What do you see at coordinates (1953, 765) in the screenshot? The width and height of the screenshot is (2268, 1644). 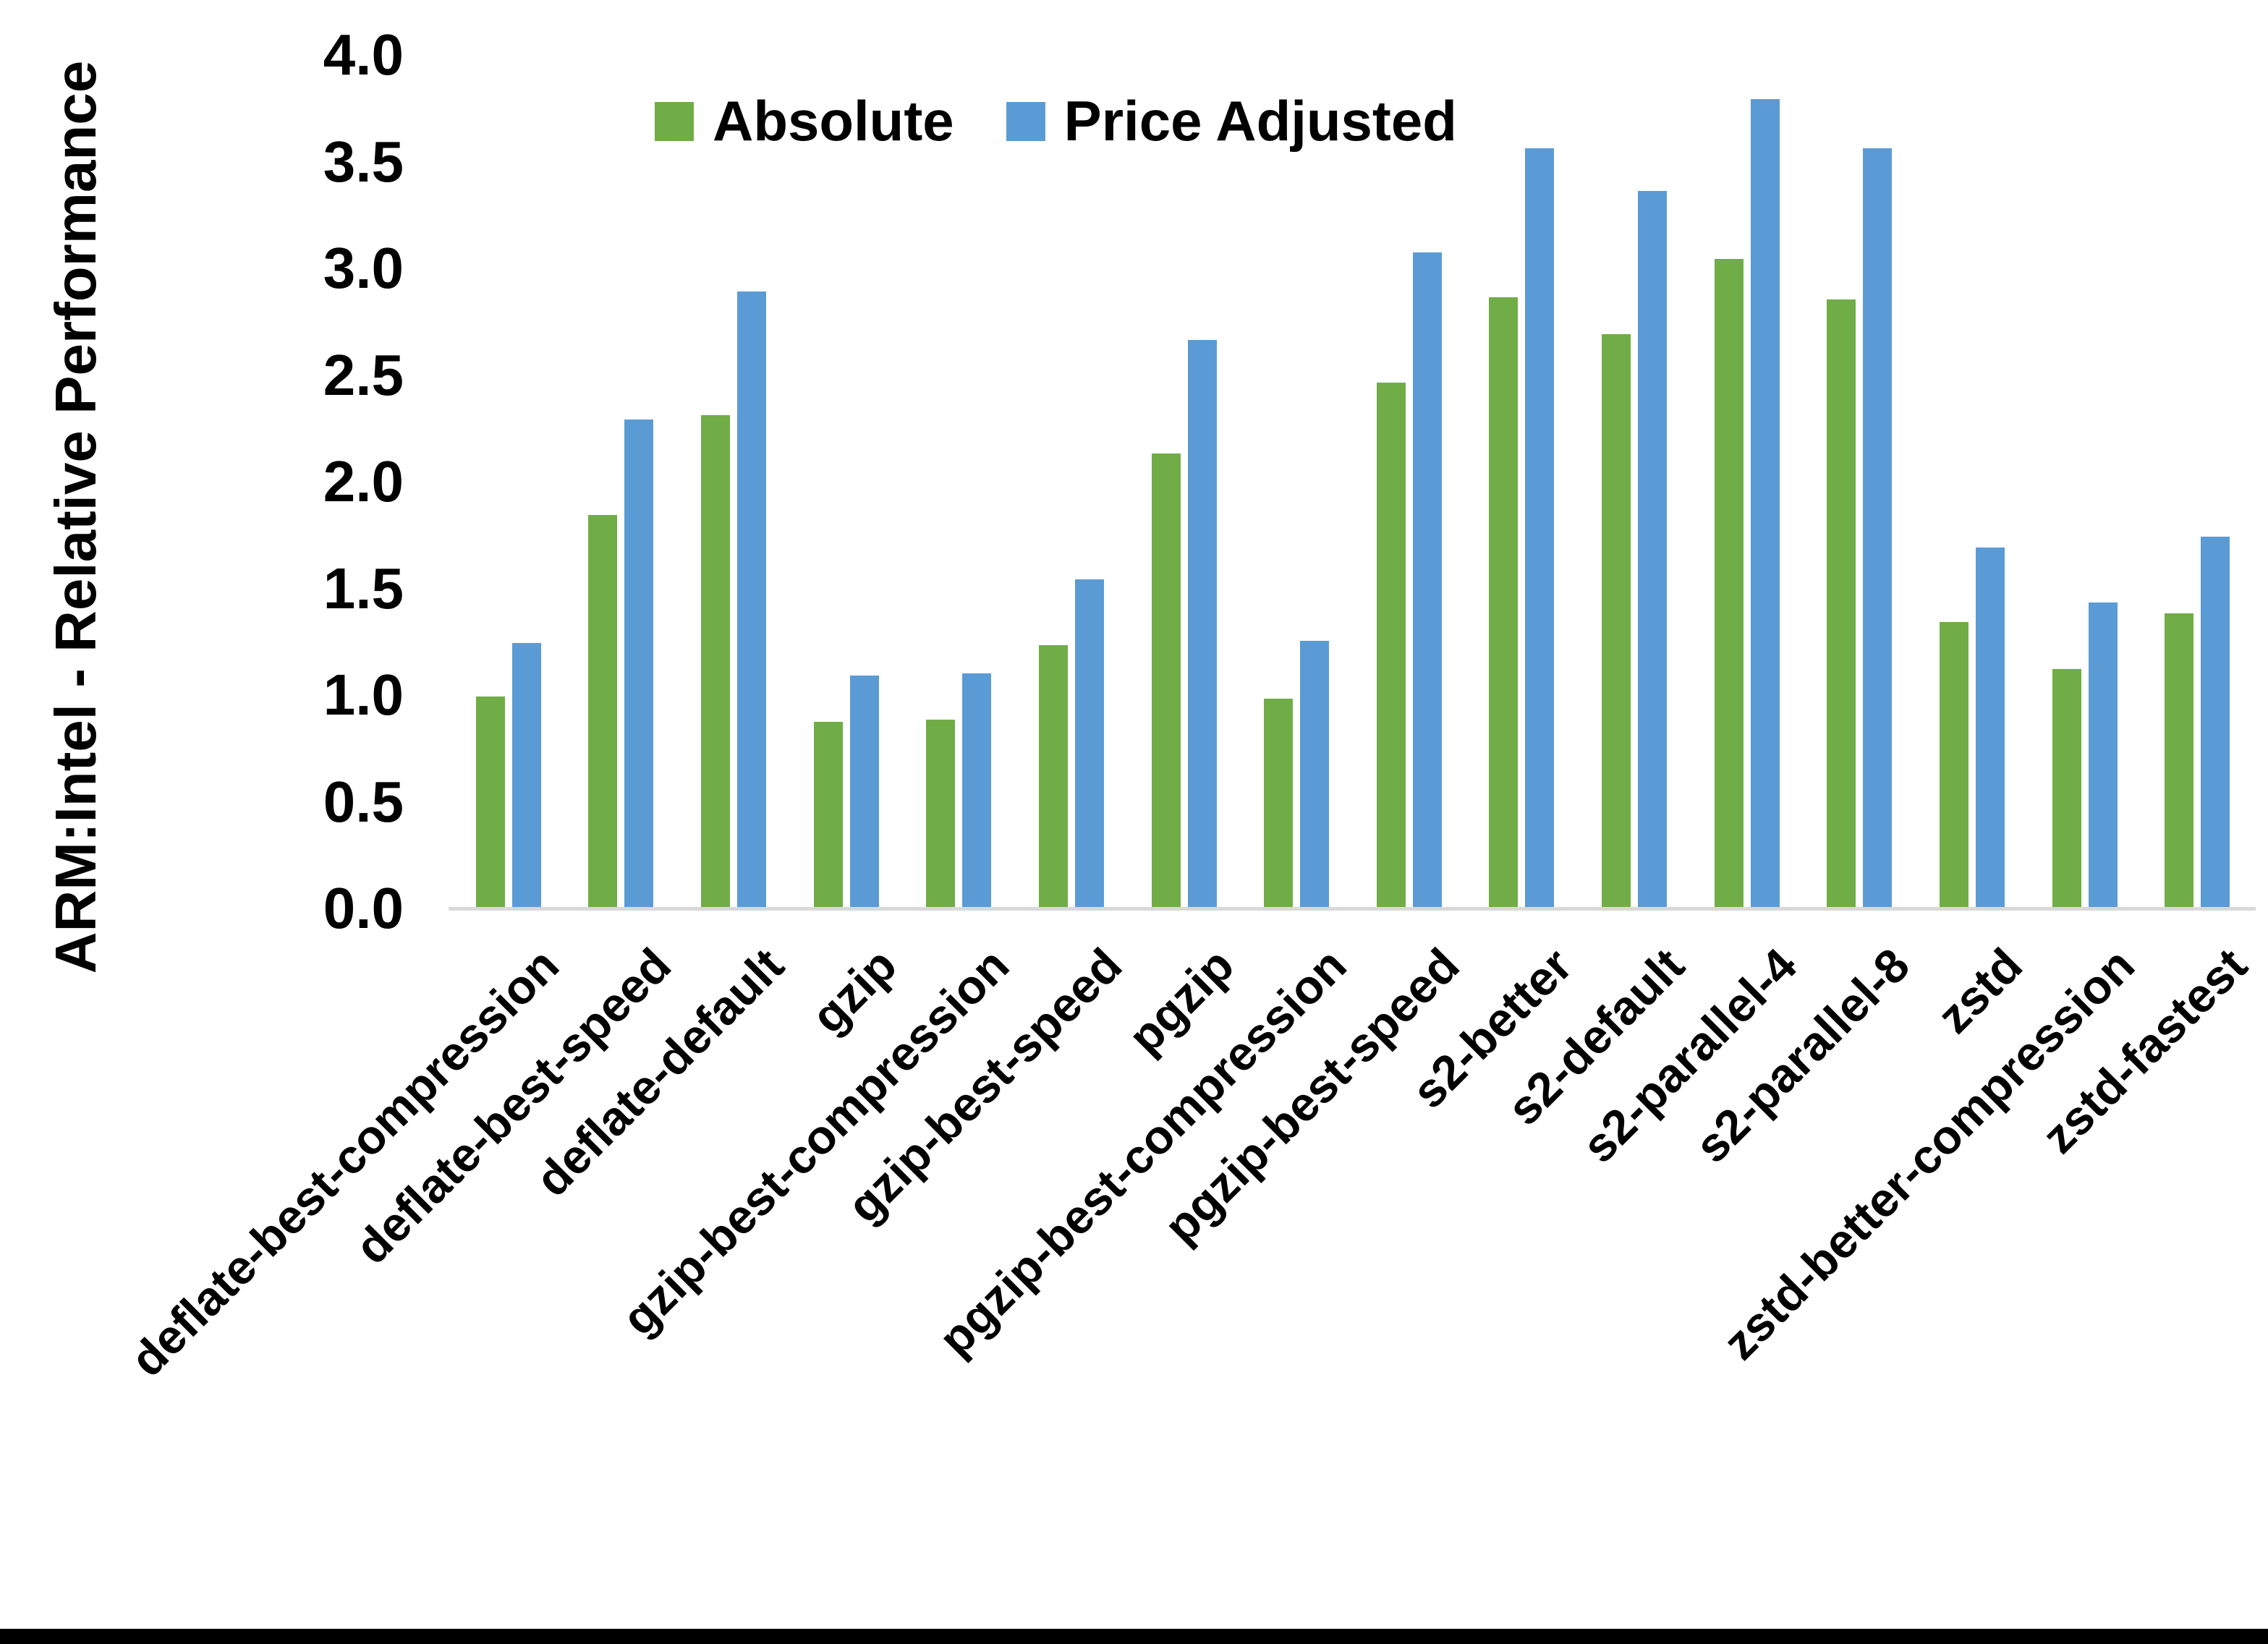 I see `bar-absolute-zstd` at bounding box center [1953, 765].